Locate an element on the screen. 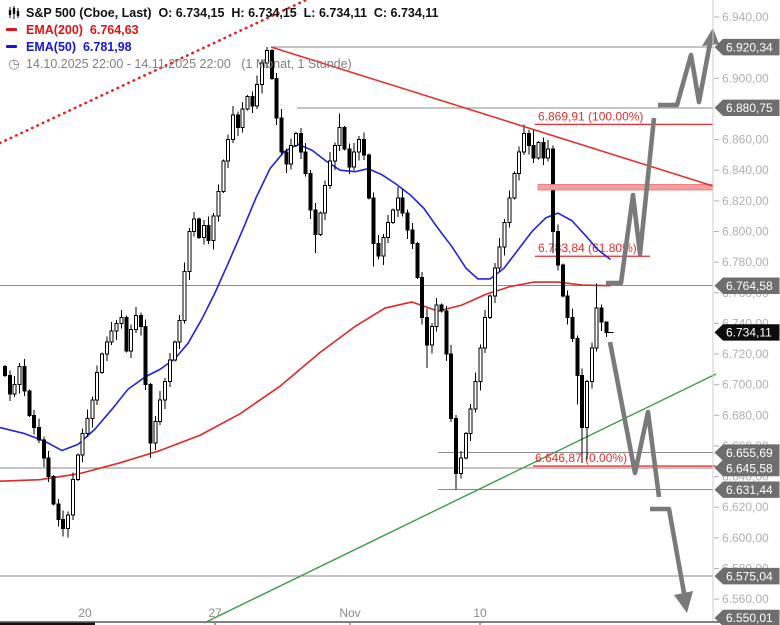  forecast-paths is located at coordinates (662, 320).